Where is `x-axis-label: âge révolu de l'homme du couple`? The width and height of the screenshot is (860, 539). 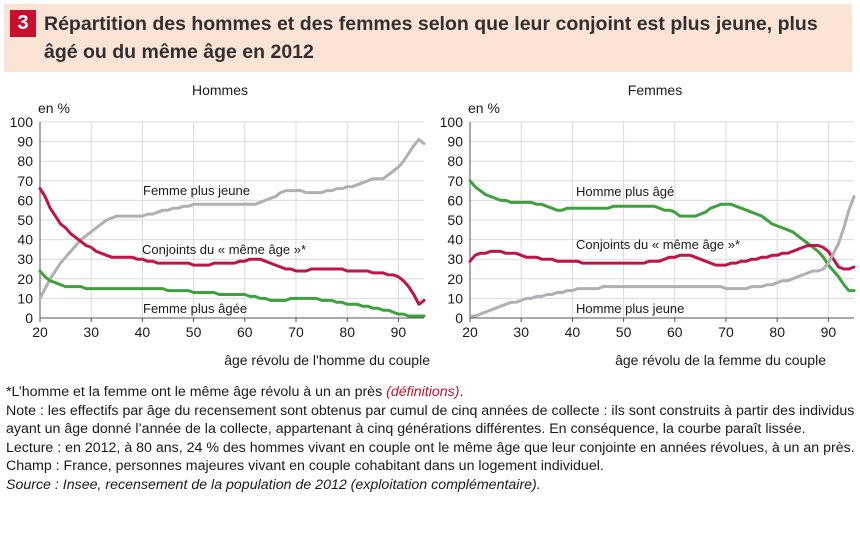 x-axis-label: âge révolu de l'homme du couple is located at coordinates (327, 360).